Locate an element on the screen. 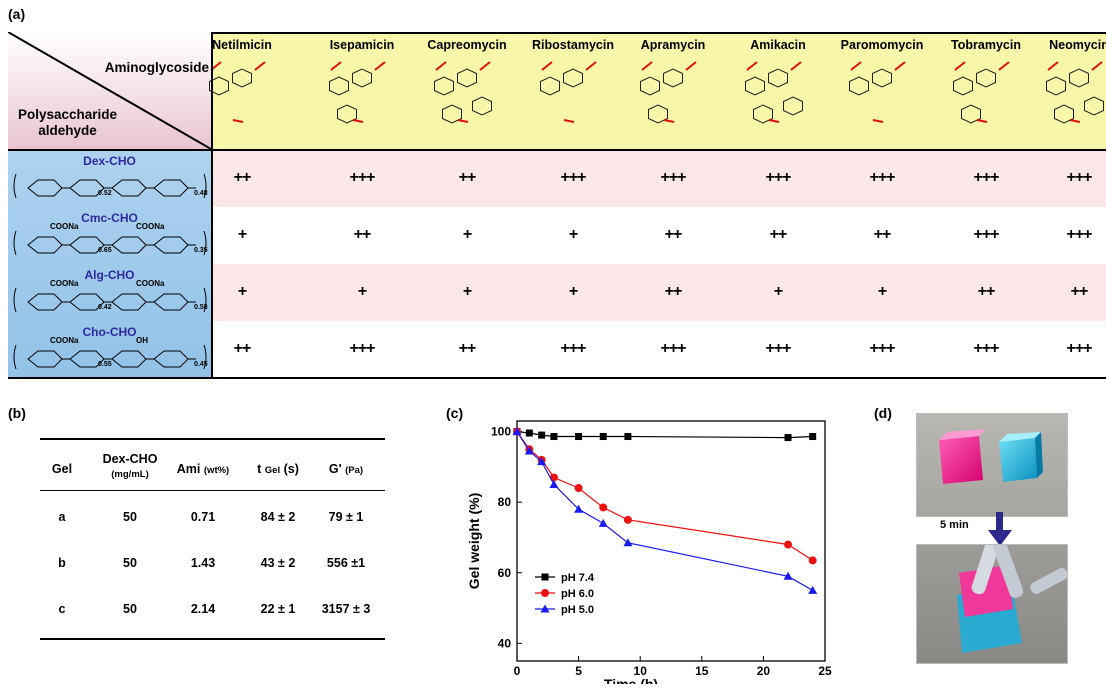 This screenshot has width=1106, height=689. table-b-cell-g: 79 ± 1 is located at coordinates (346, 517).